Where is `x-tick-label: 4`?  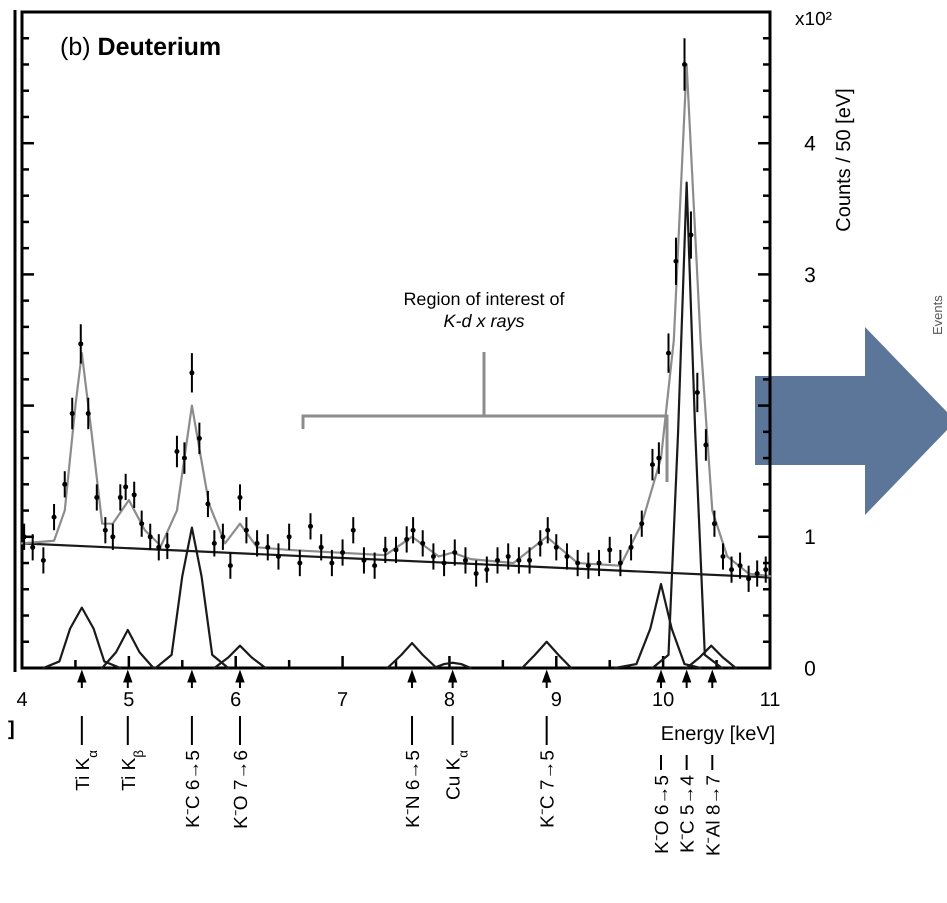 x-tick-label: 4 is located at coordinates (22, 700).